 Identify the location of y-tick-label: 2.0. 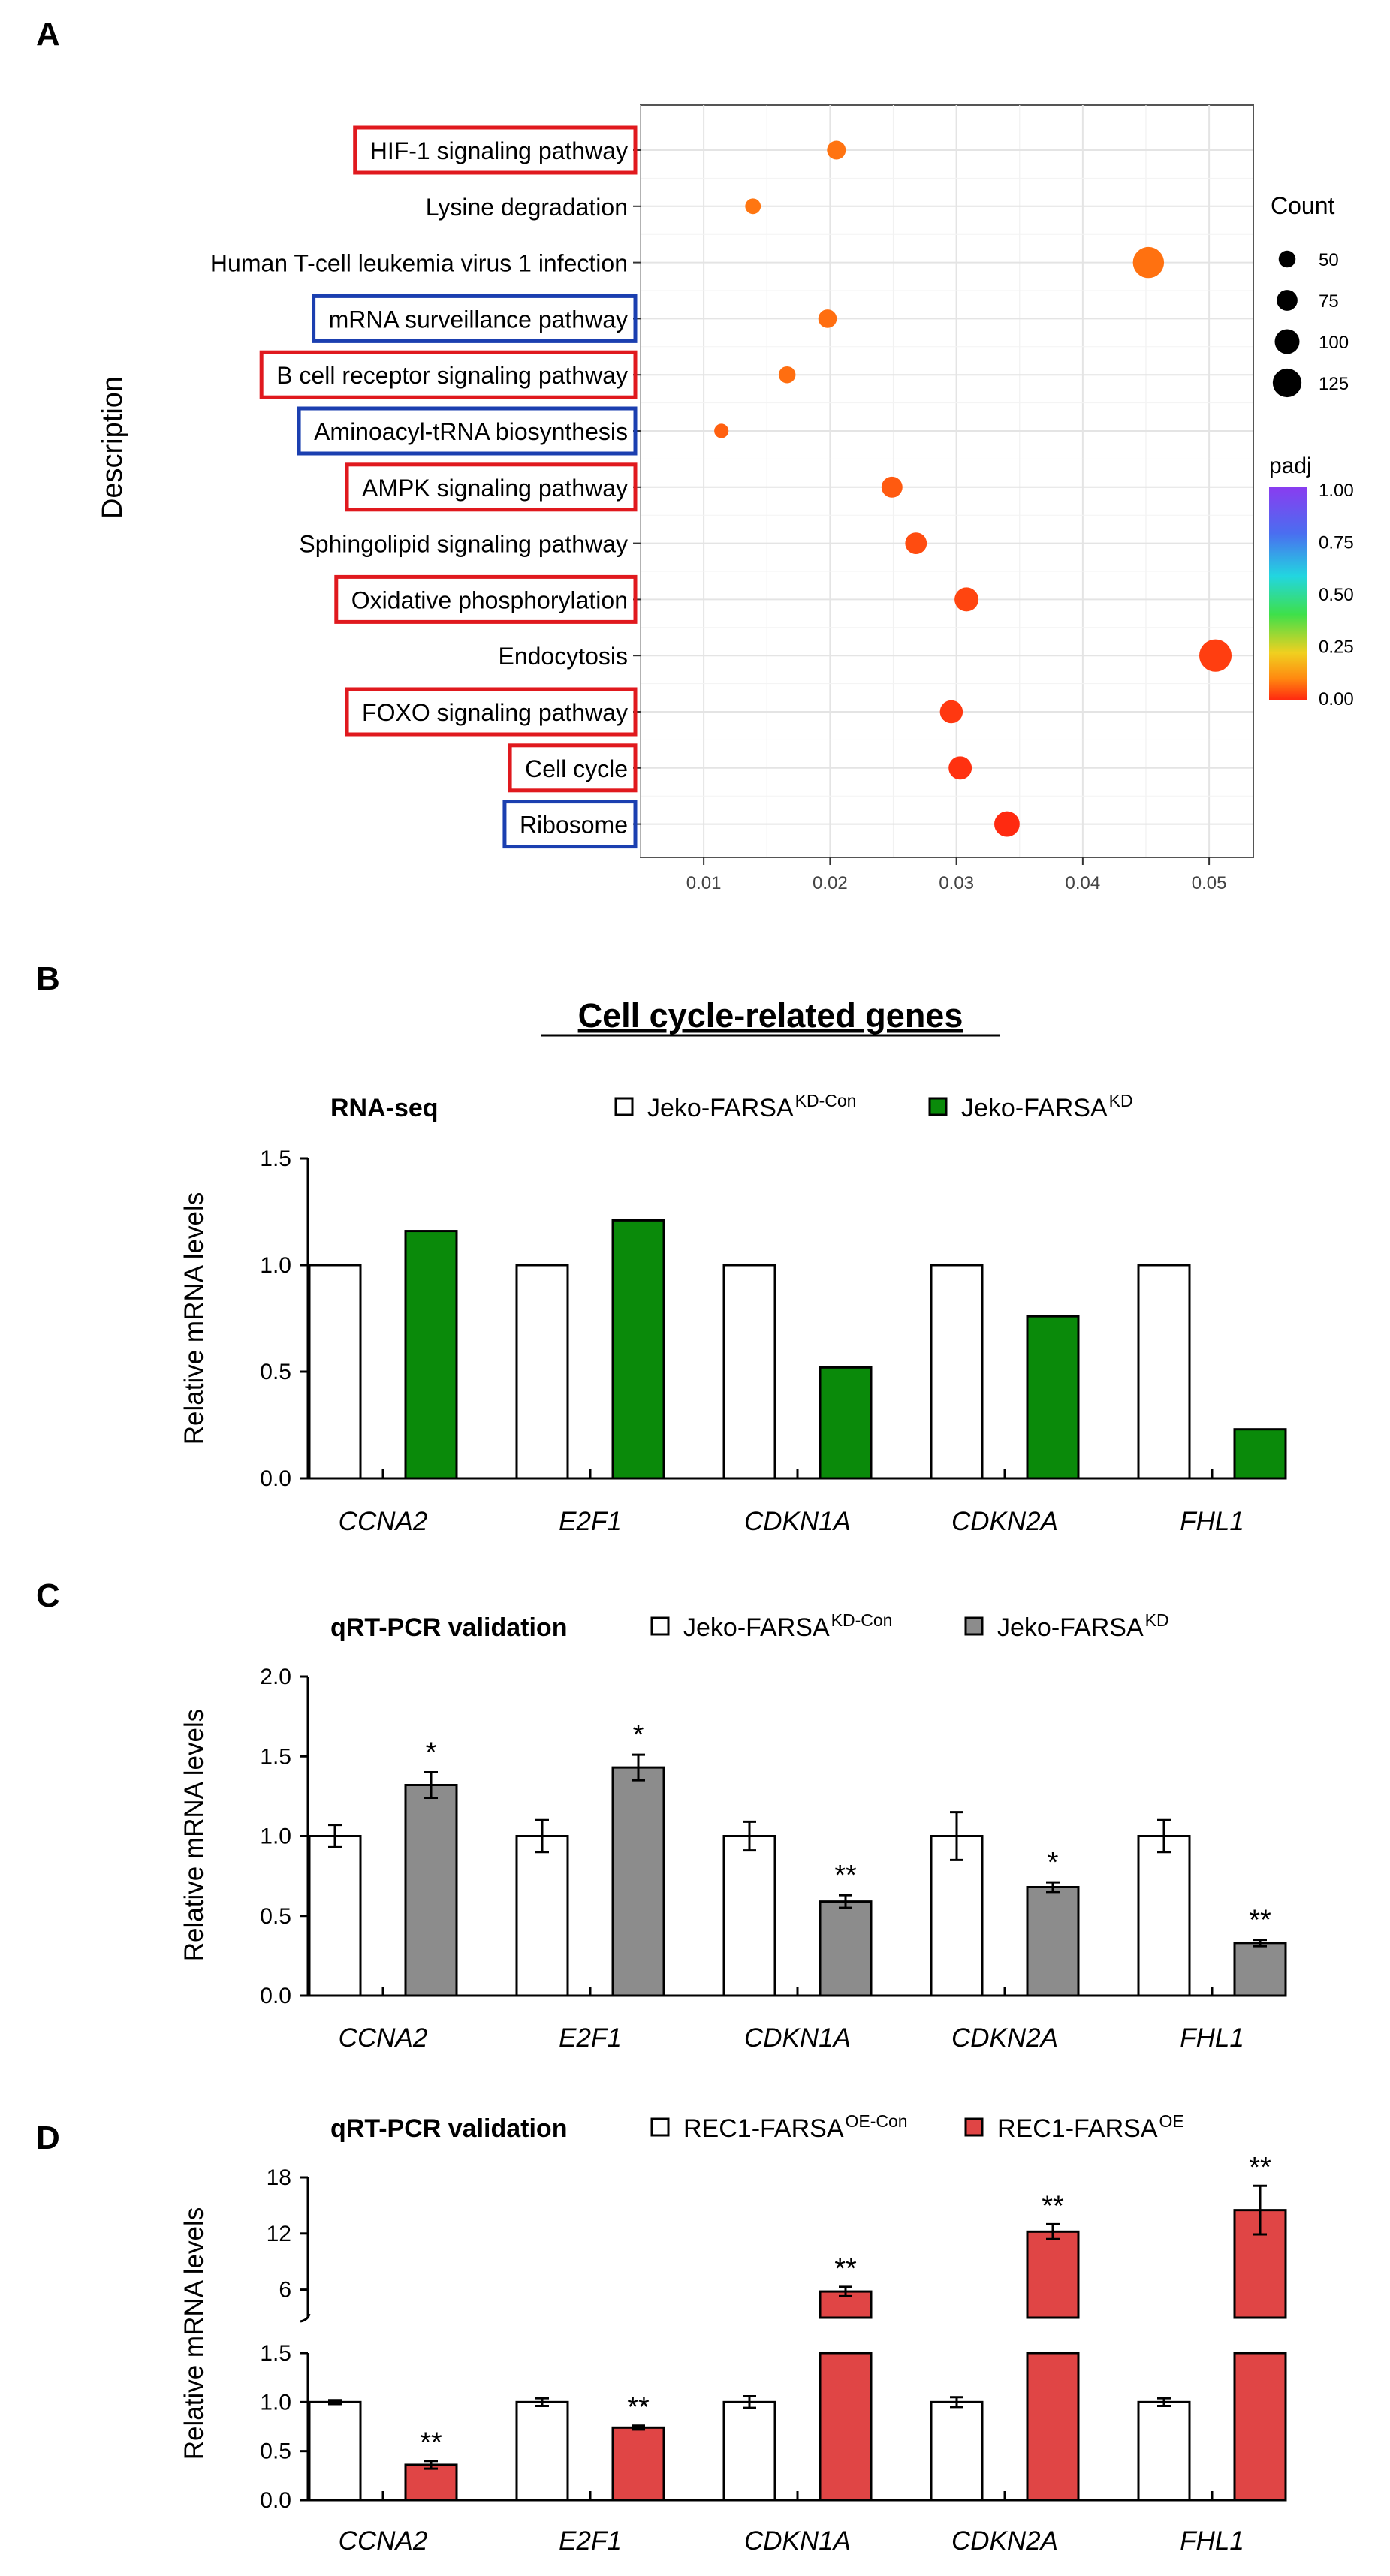
(275, 1677).